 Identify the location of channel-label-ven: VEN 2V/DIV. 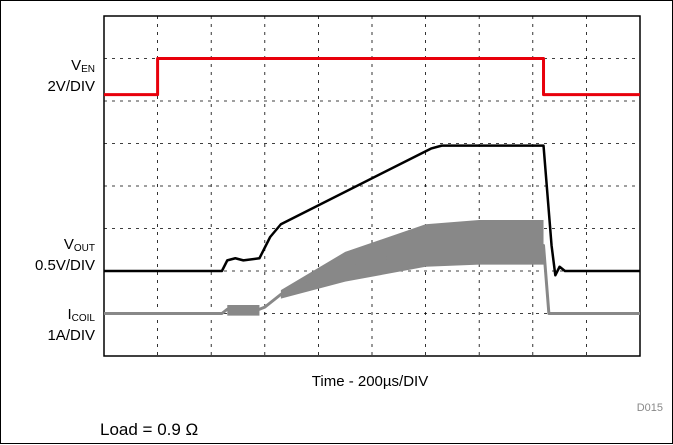
(71, 76).